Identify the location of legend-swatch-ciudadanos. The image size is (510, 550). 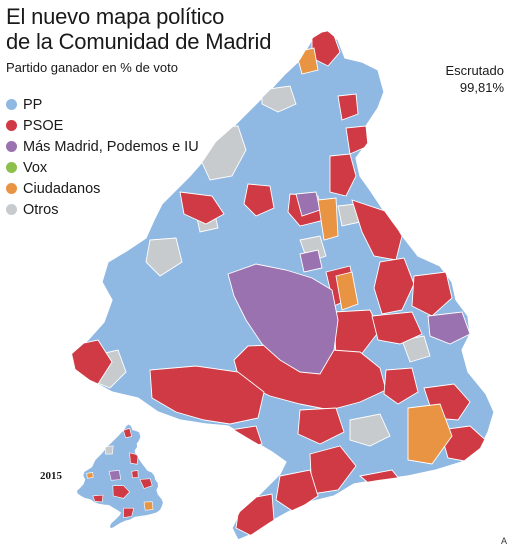
(11, 188).